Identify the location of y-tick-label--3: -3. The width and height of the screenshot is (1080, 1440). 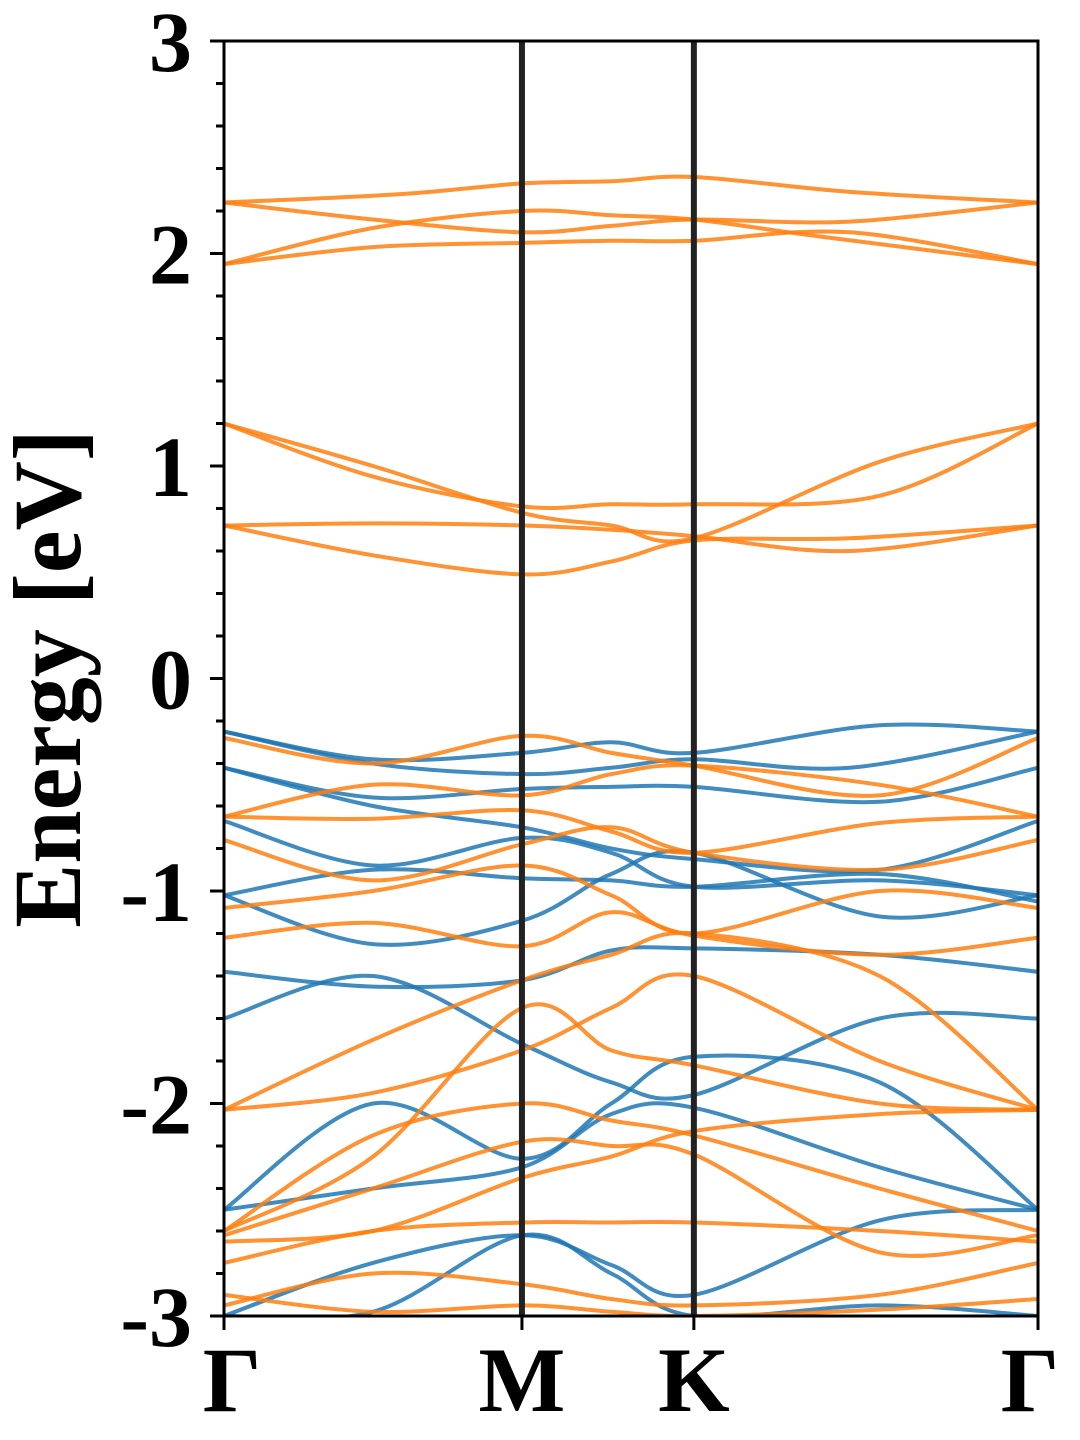
(156, 1317).